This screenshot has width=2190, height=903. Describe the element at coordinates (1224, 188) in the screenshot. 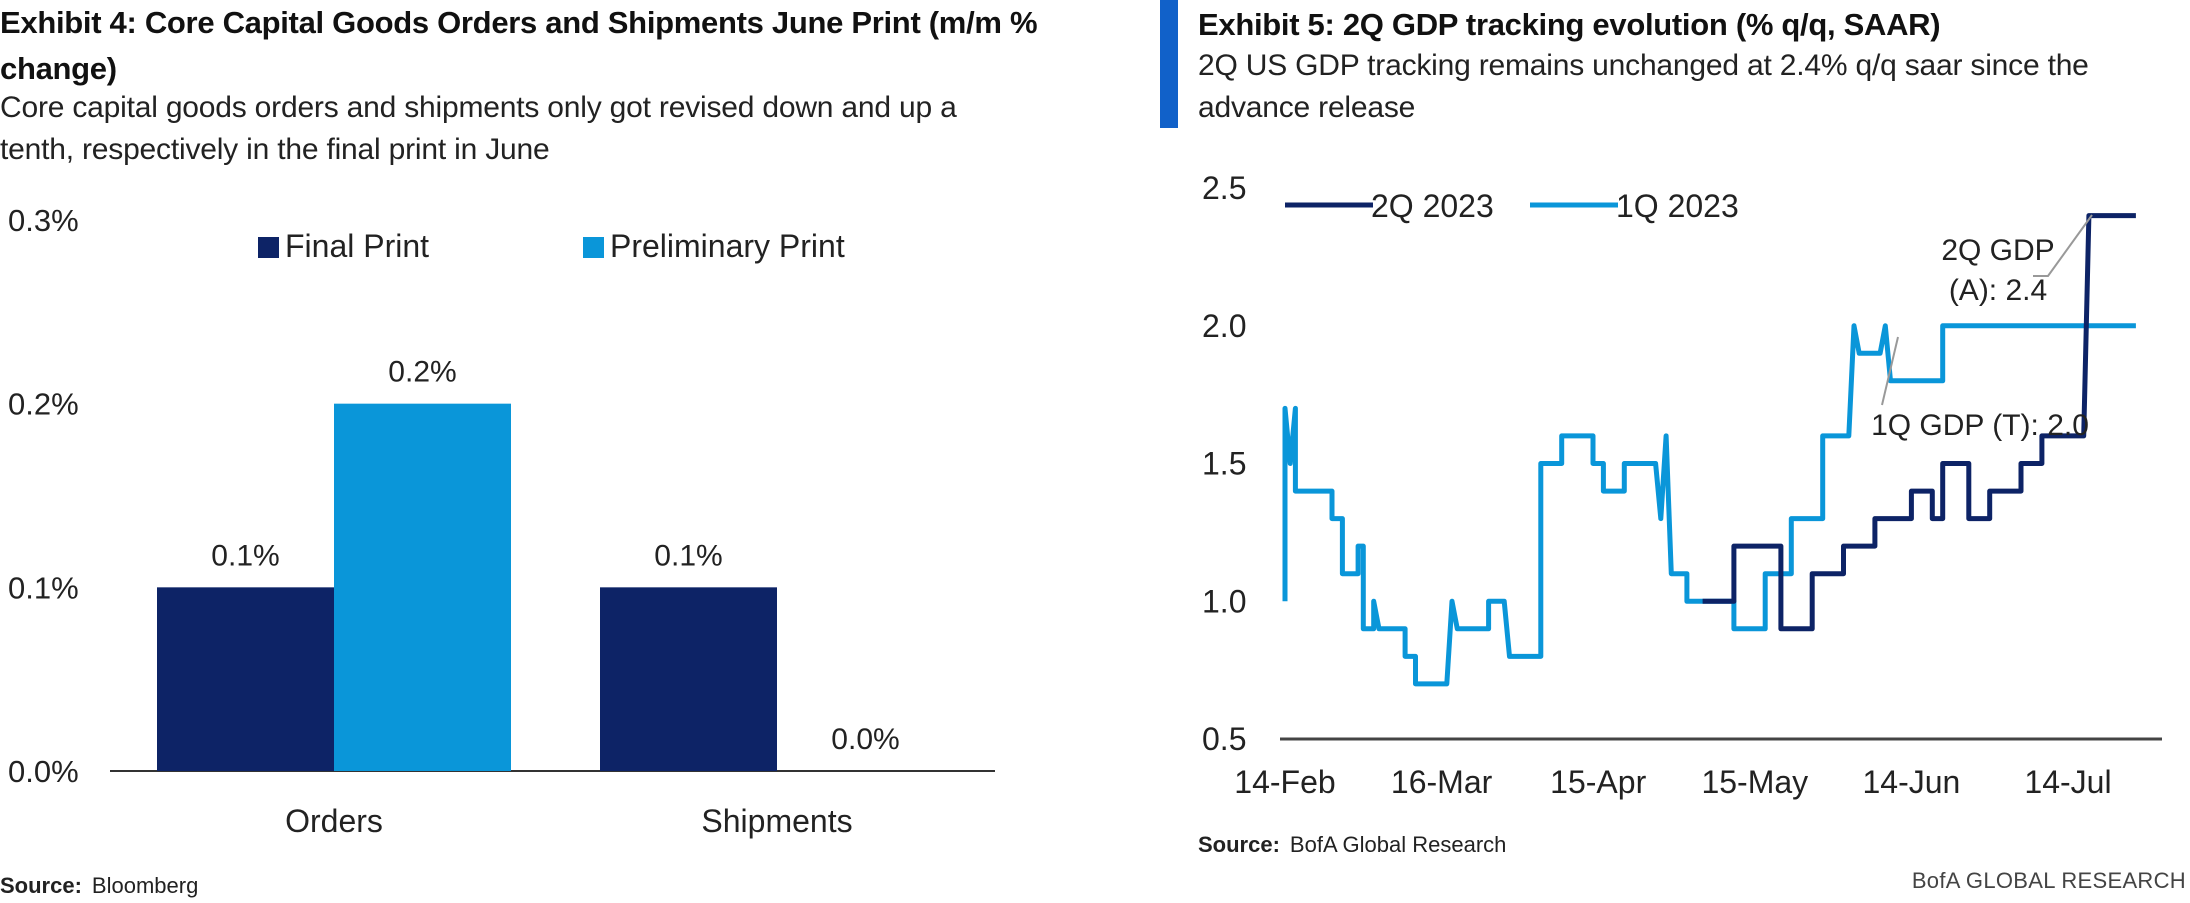

I see `y-tick-label: 2.5` at that location.